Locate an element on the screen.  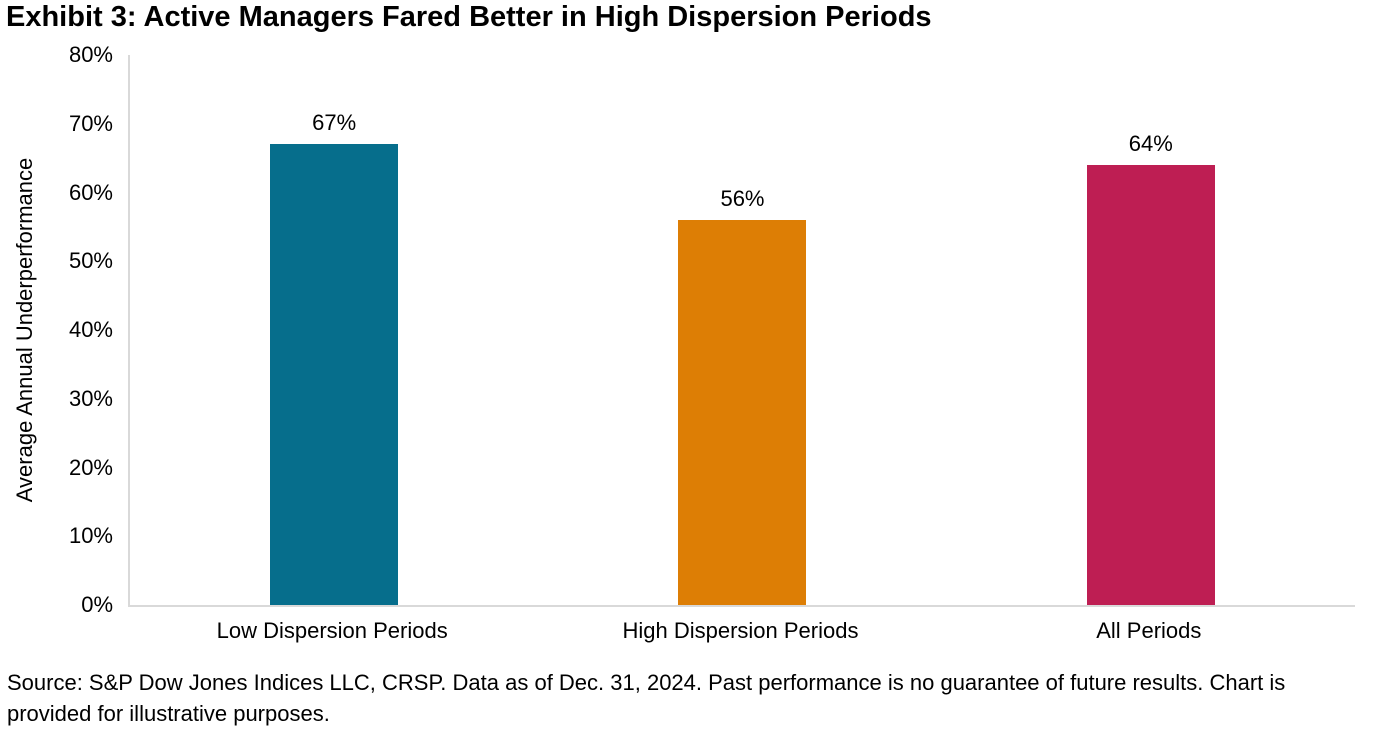
y-tick-label: 50% is located at coordinates (90, 261).